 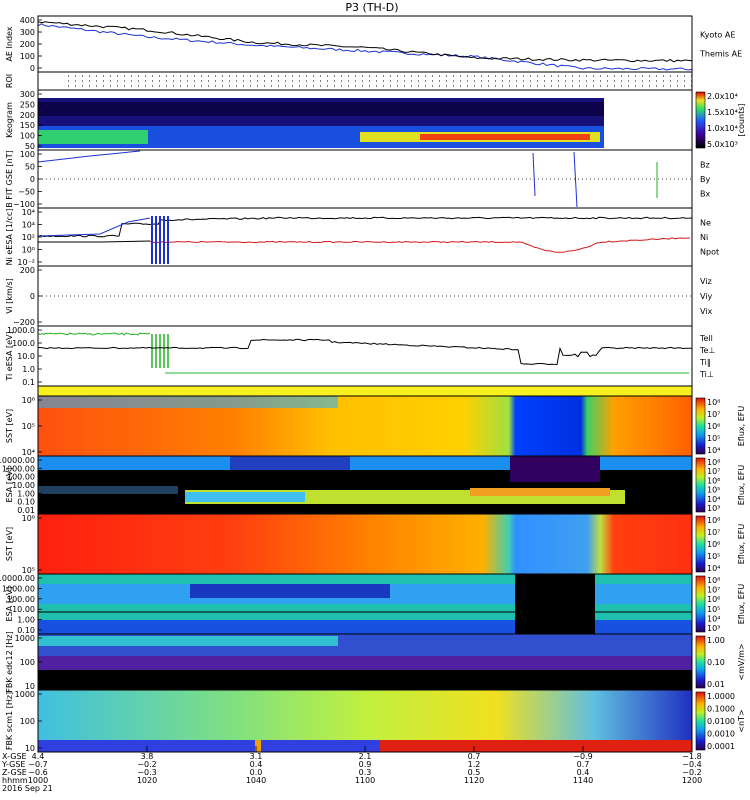 I want to click on y-tick-label: 10⁰, so click(x=28, y=250).